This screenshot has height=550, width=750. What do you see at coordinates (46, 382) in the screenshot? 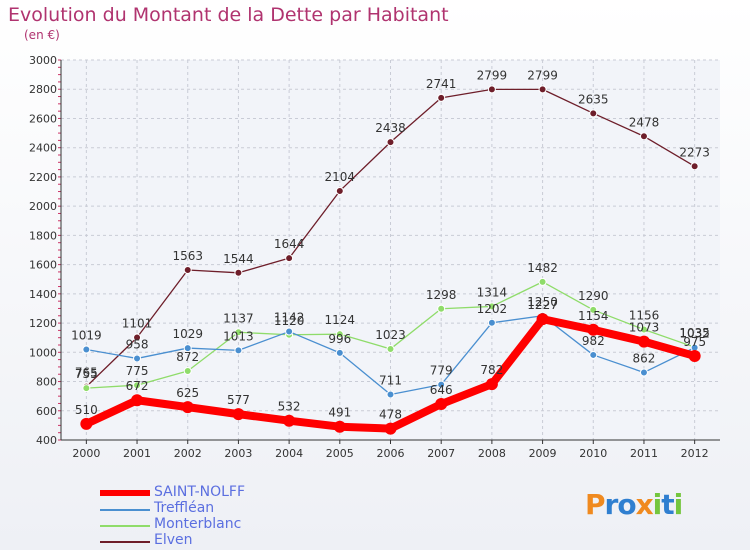
I see `y-tick-label: 800` at bounding box center [46, 382].